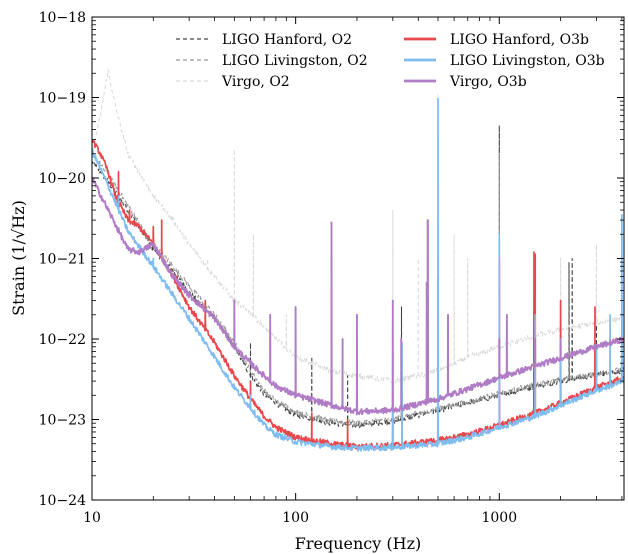  I want to click on y-tick-label: 10−22, so click(62, 340).